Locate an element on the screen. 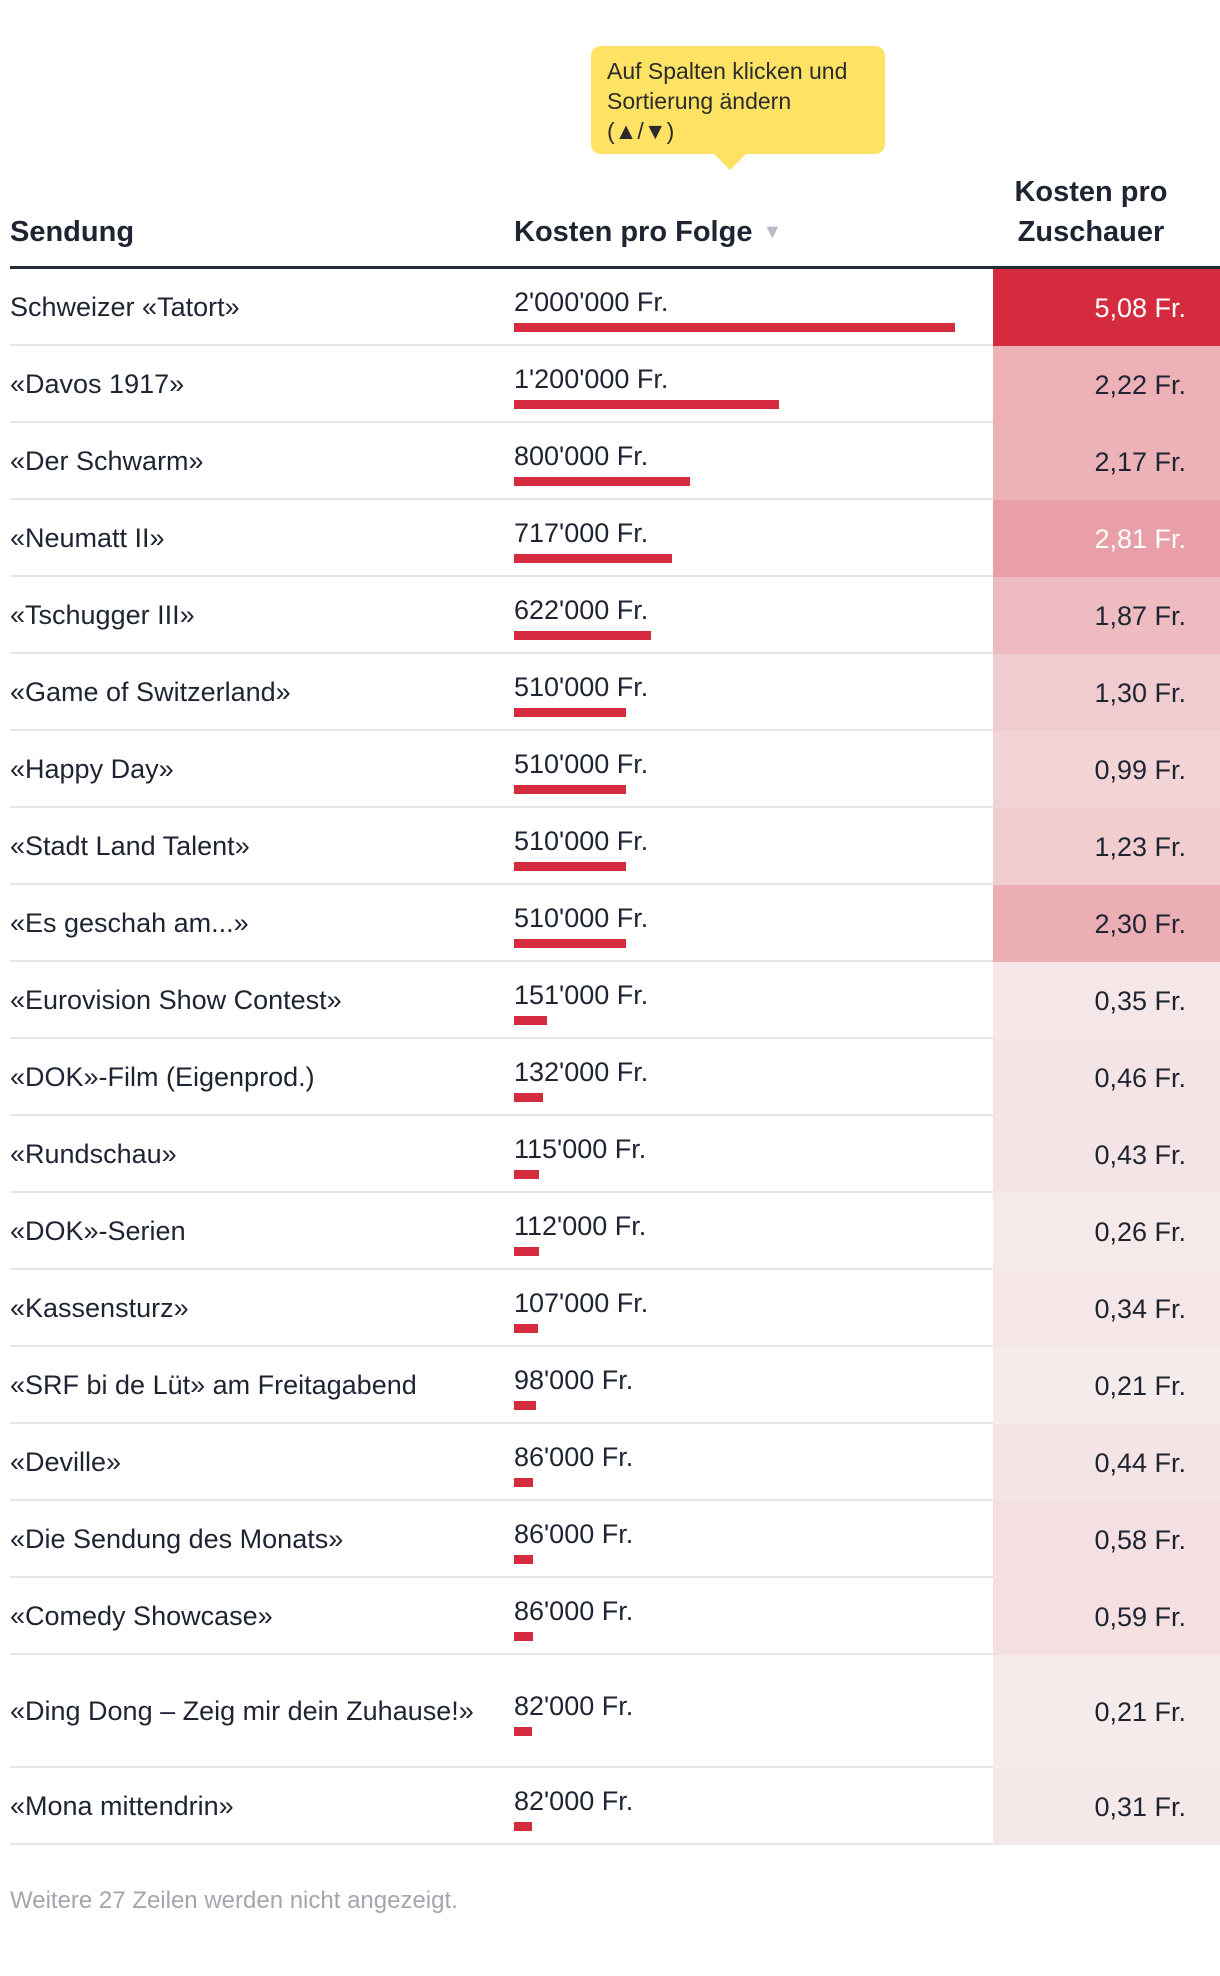 The image size is (1220, 1976). per-viewer-heat-cell: 0,58 Fr. is located at coordinates (1106, 1539).